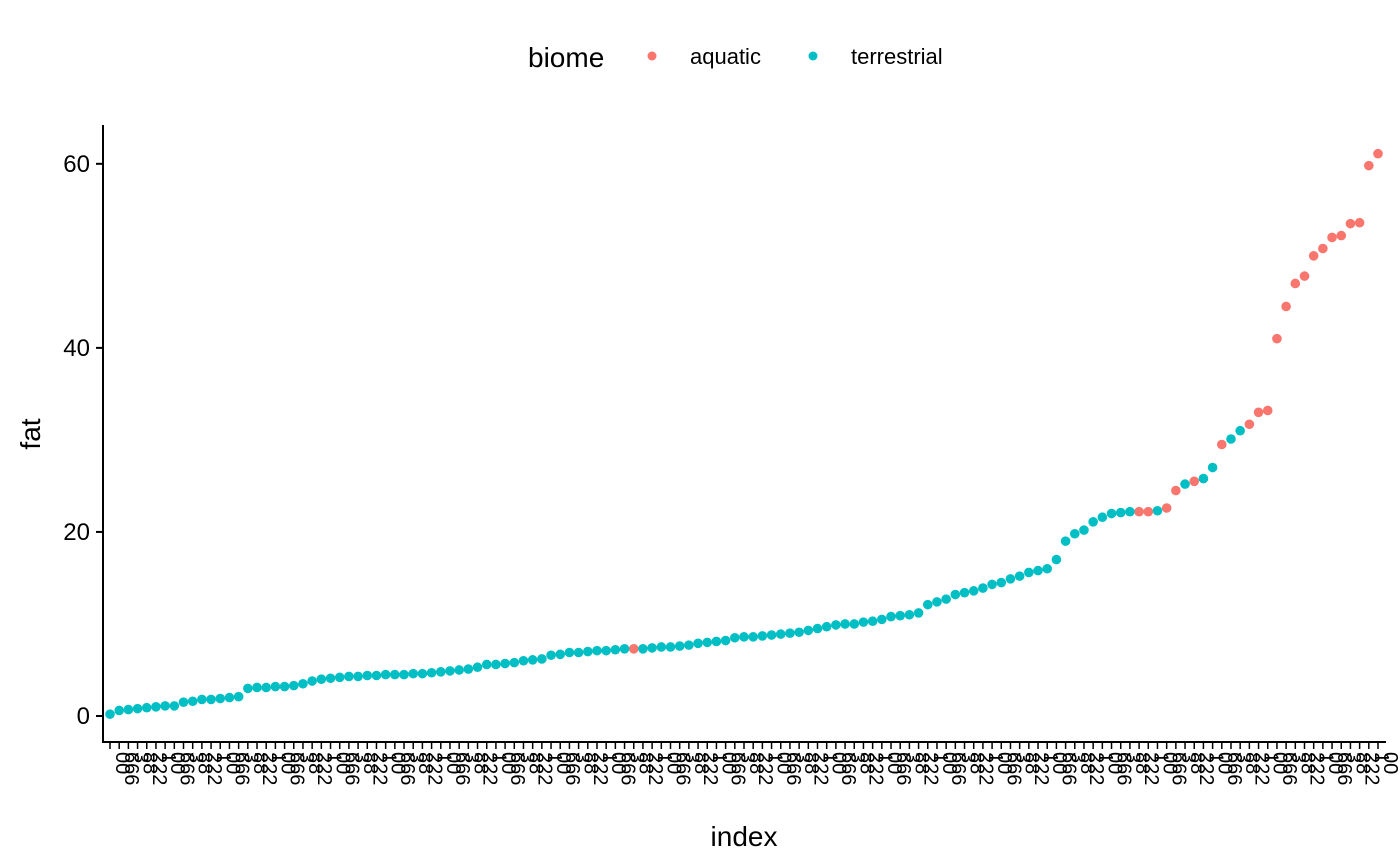  Describe the element at coordinates (744, 836) in the screenshot. I see `x-axis-title: index` at that location.